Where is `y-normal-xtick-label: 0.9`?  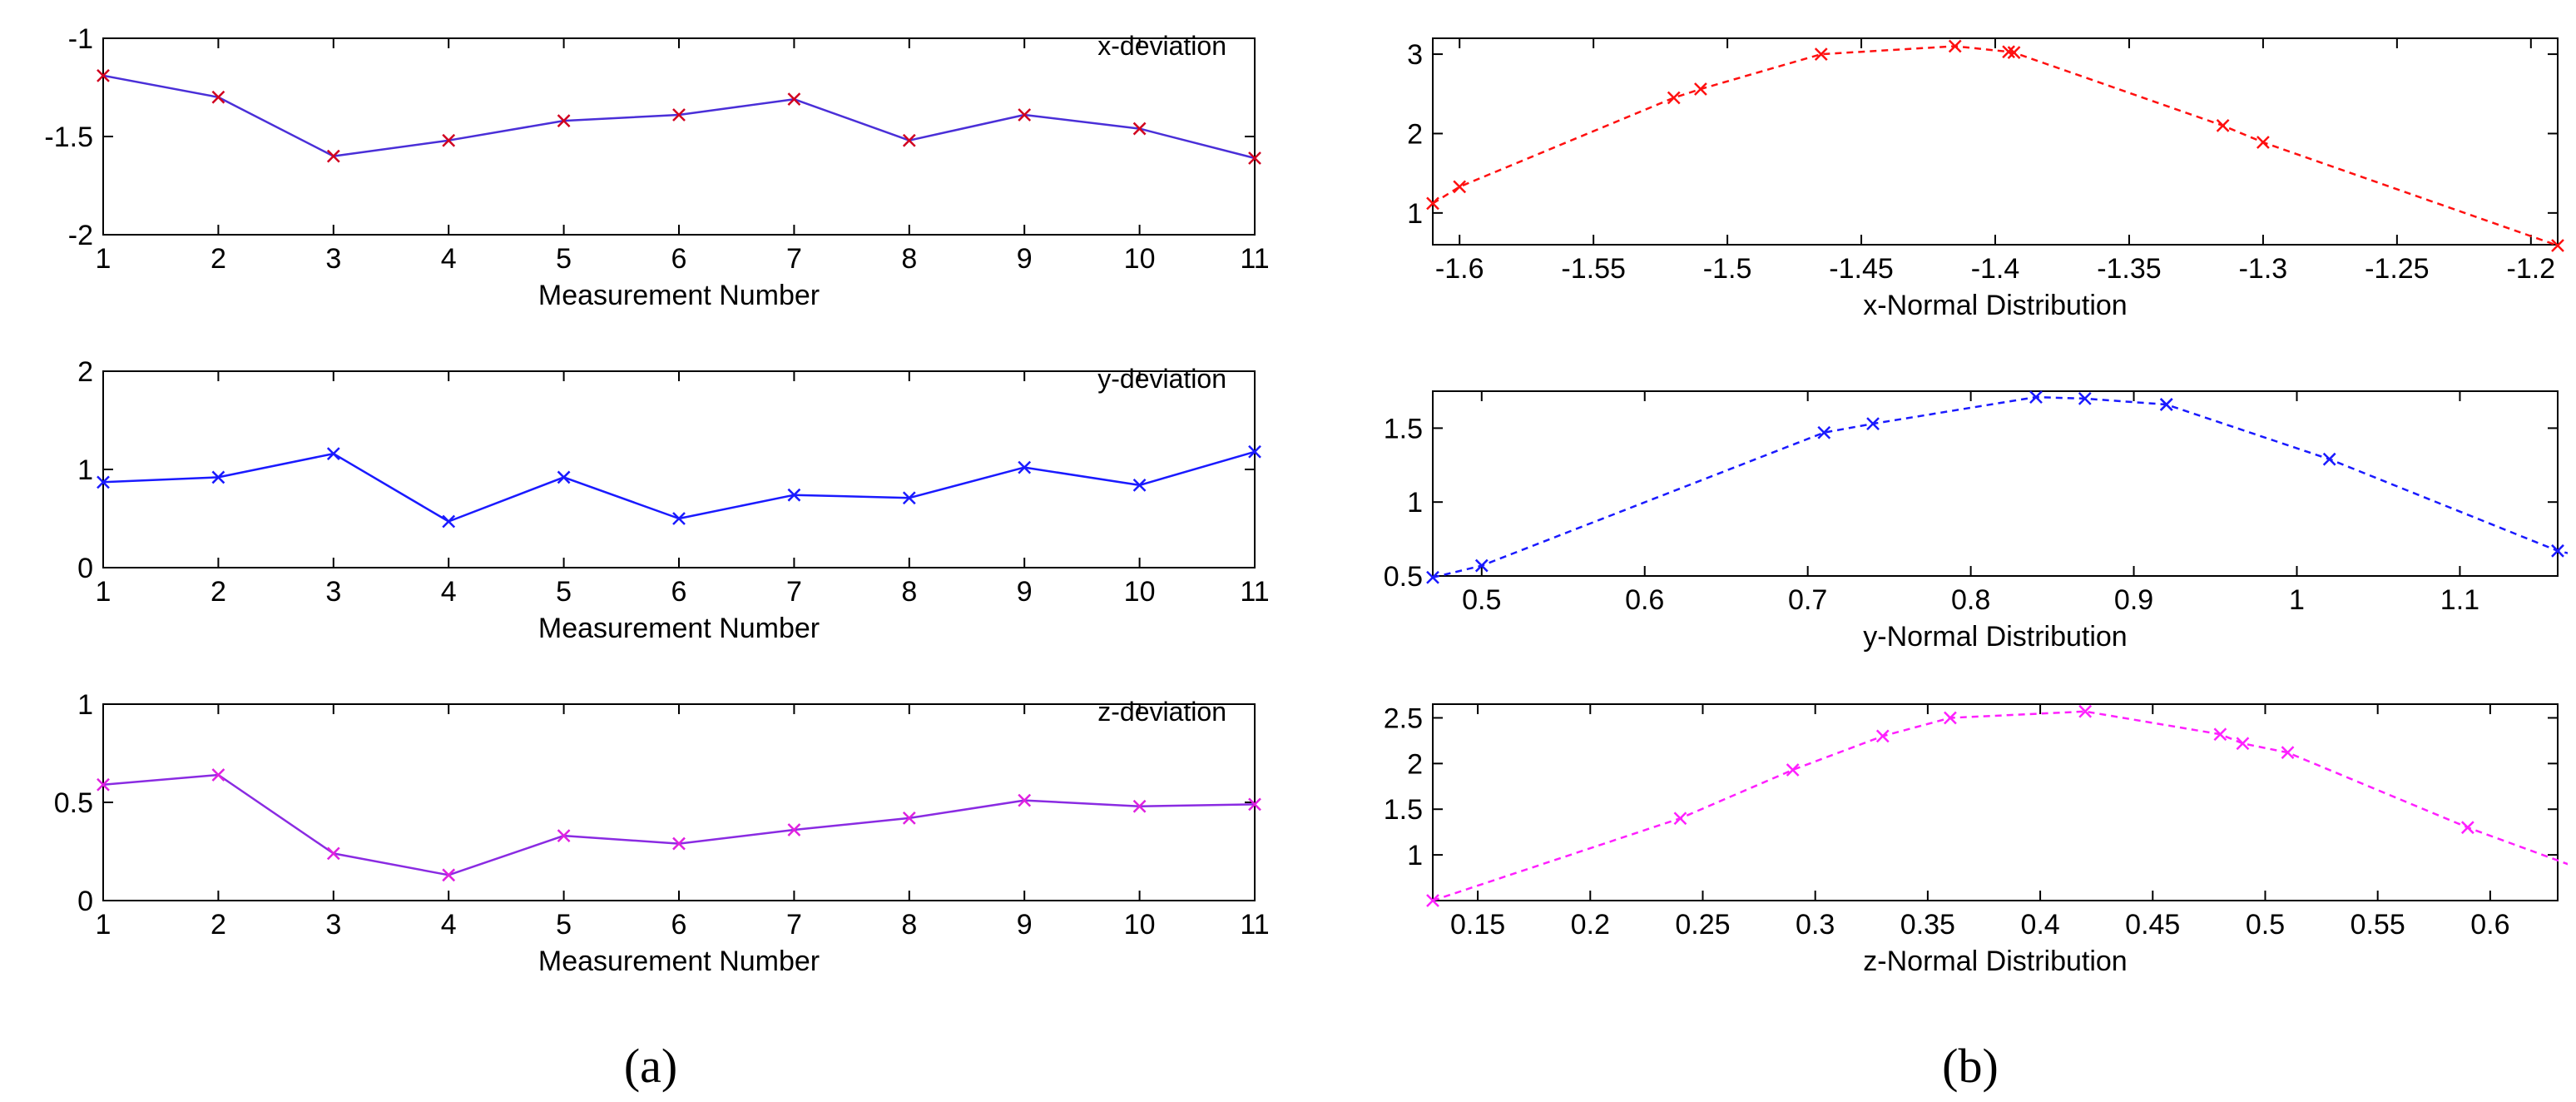 y-normal-xtick-label: 0.9 is located at coordinates (2133, 600).